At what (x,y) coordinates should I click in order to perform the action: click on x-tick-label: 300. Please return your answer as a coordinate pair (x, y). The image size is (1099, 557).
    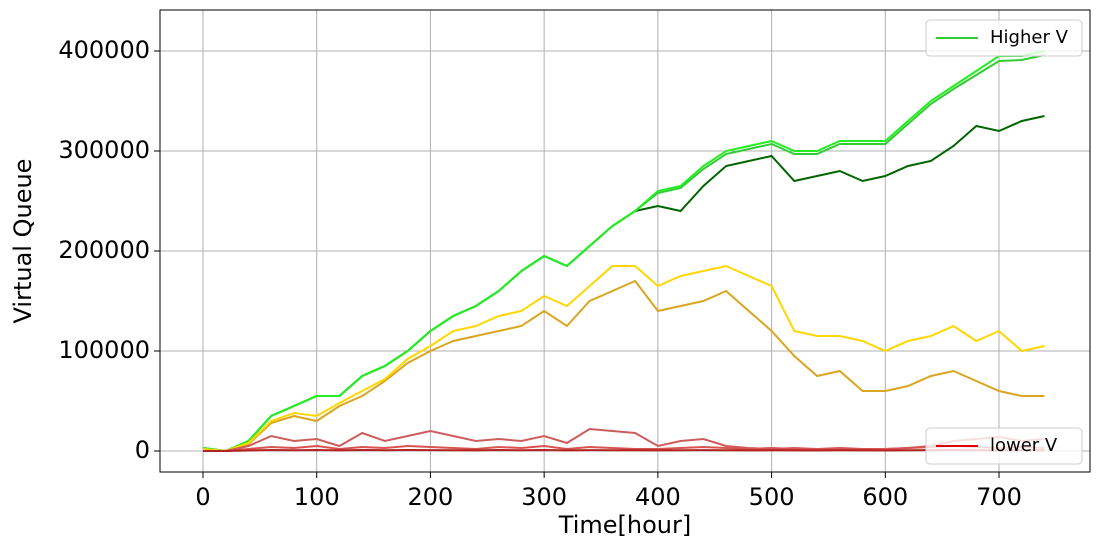
    Looking at the image, I should click on (544, 497).